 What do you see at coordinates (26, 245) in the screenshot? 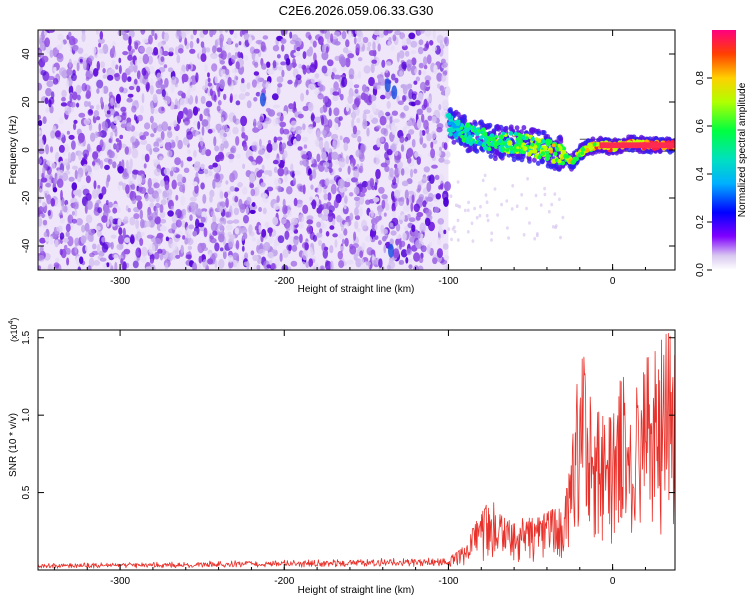
I see `spectrogram-ytick-label: -40` at bounding box center [26, 245].